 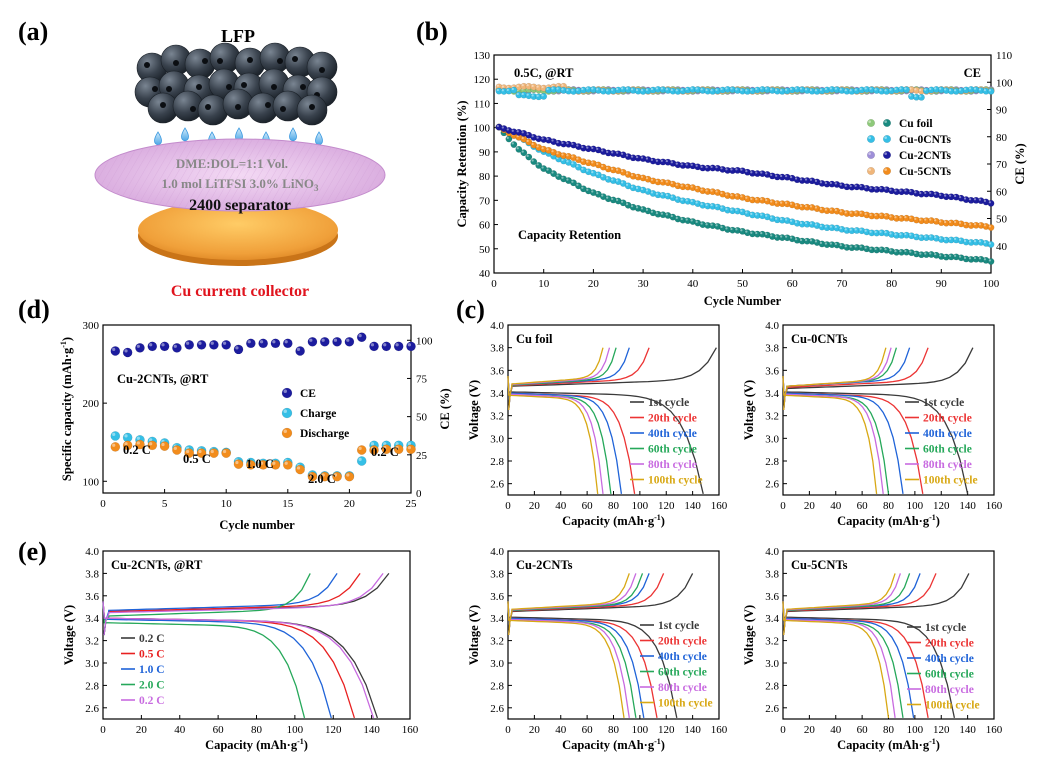 I want to click on chart-c1-y-tick-label: 3.4, so click(x=497, y=394).